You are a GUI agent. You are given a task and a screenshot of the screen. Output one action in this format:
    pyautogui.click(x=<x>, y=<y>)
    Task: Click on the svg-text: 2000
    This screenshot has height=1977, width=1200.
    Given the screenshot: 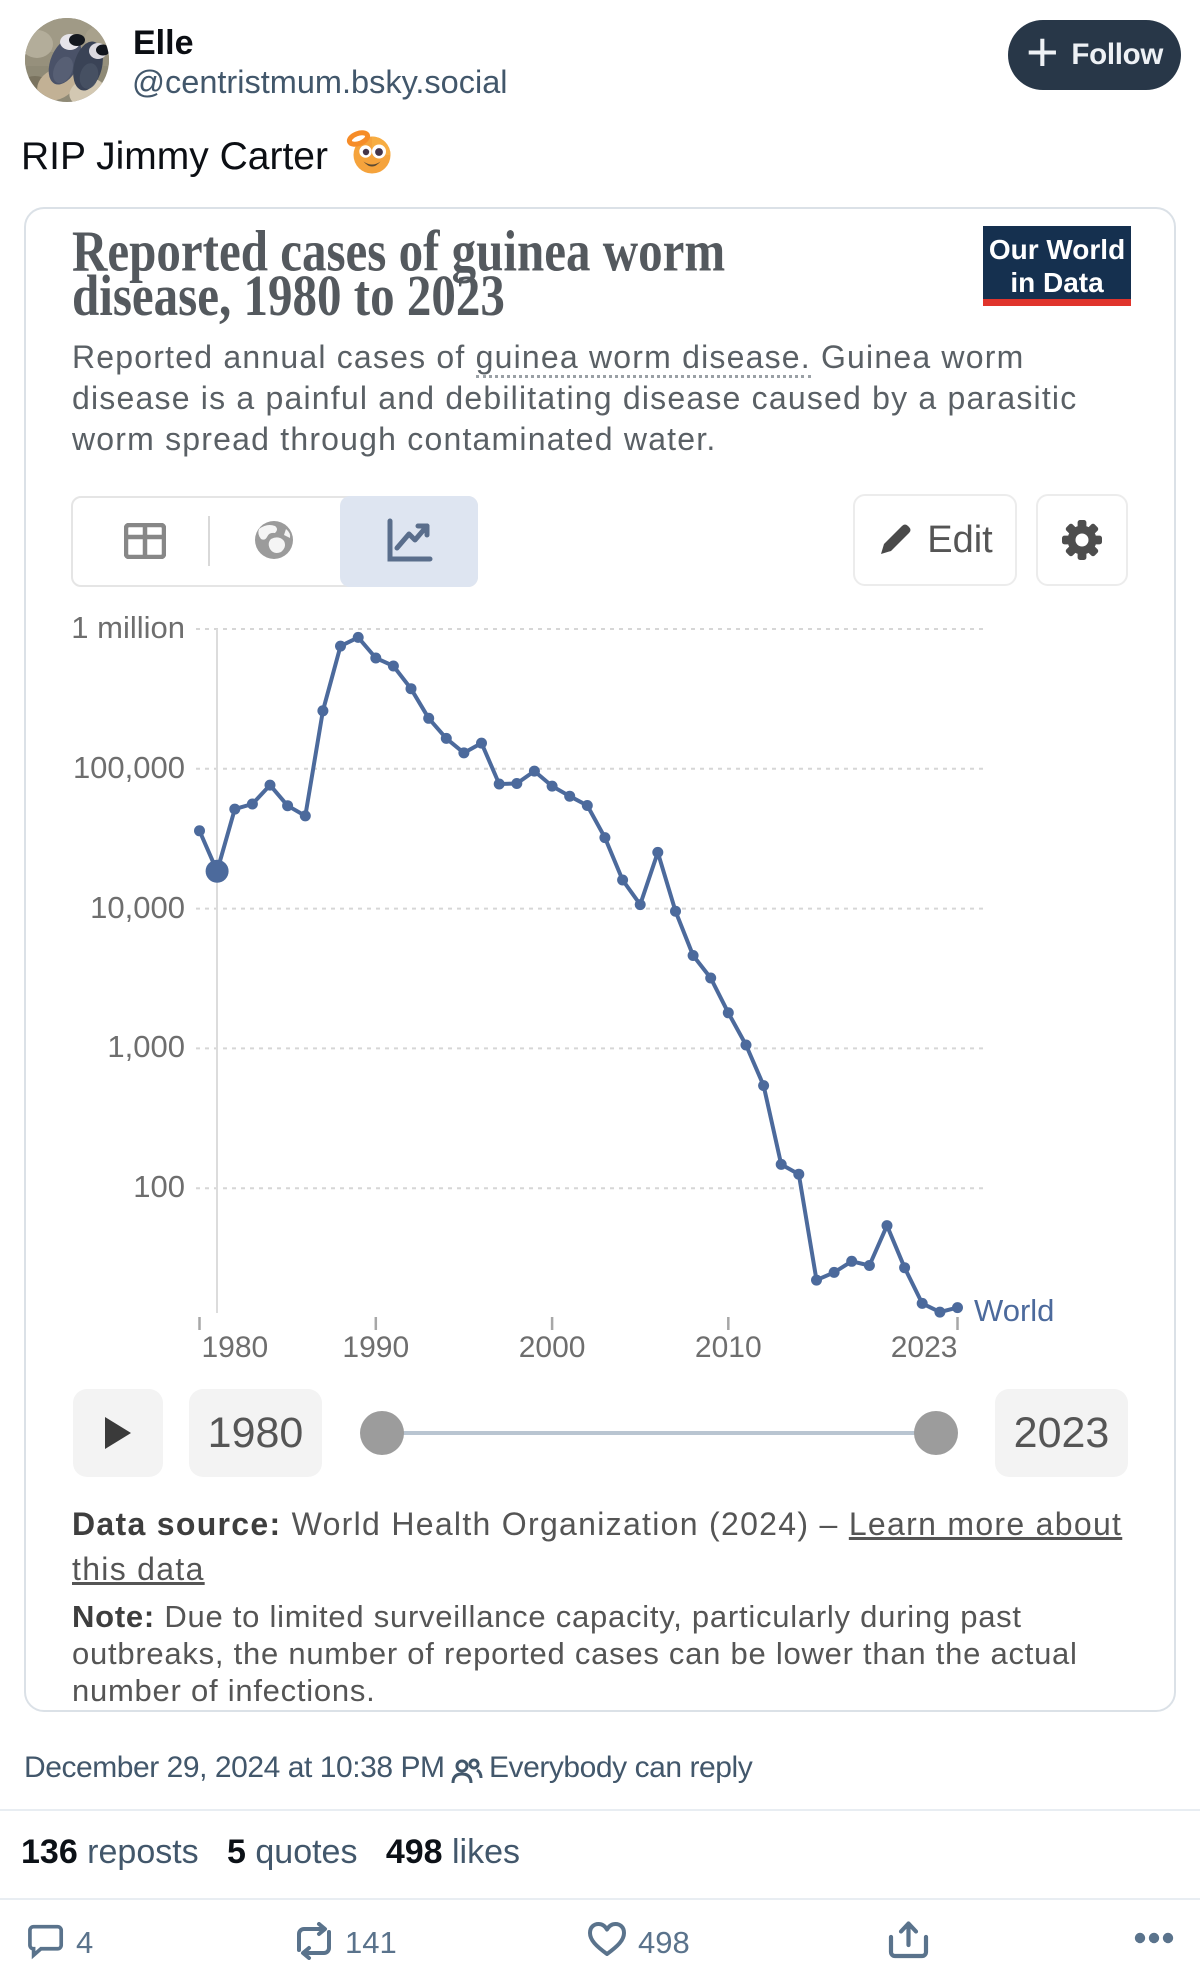 What is the action you would take?
    pyautogui.click(x=552, y=1347)
    